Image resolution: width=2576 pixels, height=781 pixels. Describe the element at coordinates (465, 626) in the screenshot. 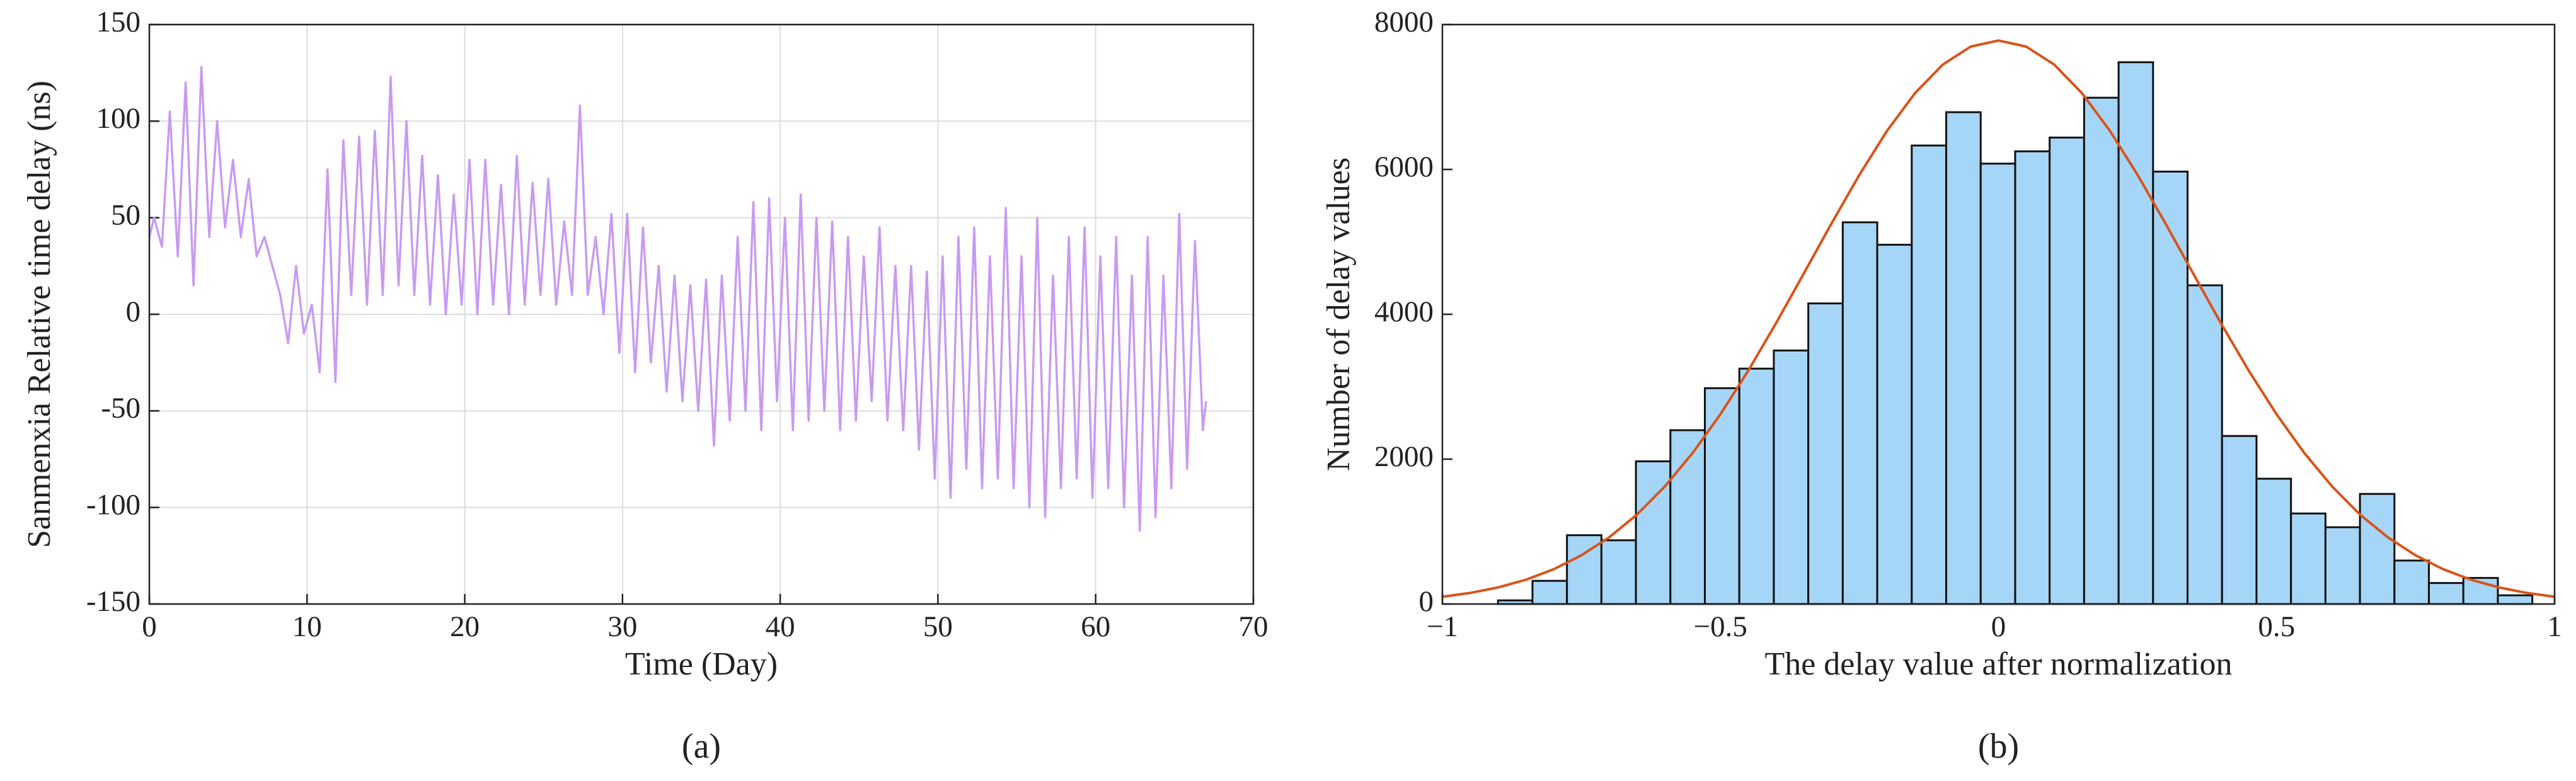

I see `x-tick-label: 20` at that location.